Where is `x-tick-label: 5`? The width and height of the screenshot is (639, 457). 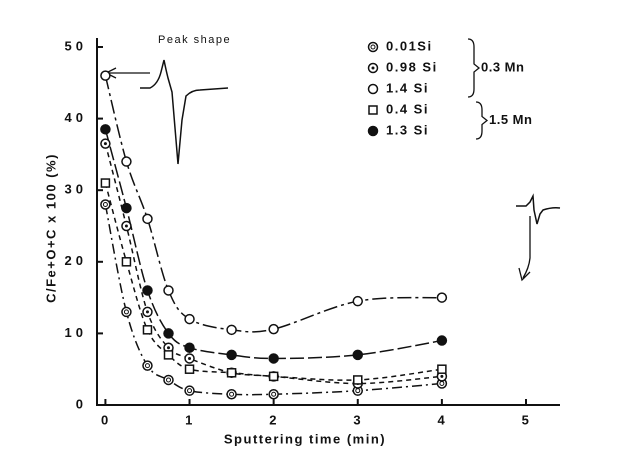 x-tick-label: 5 is located at coordinates (526, 419).